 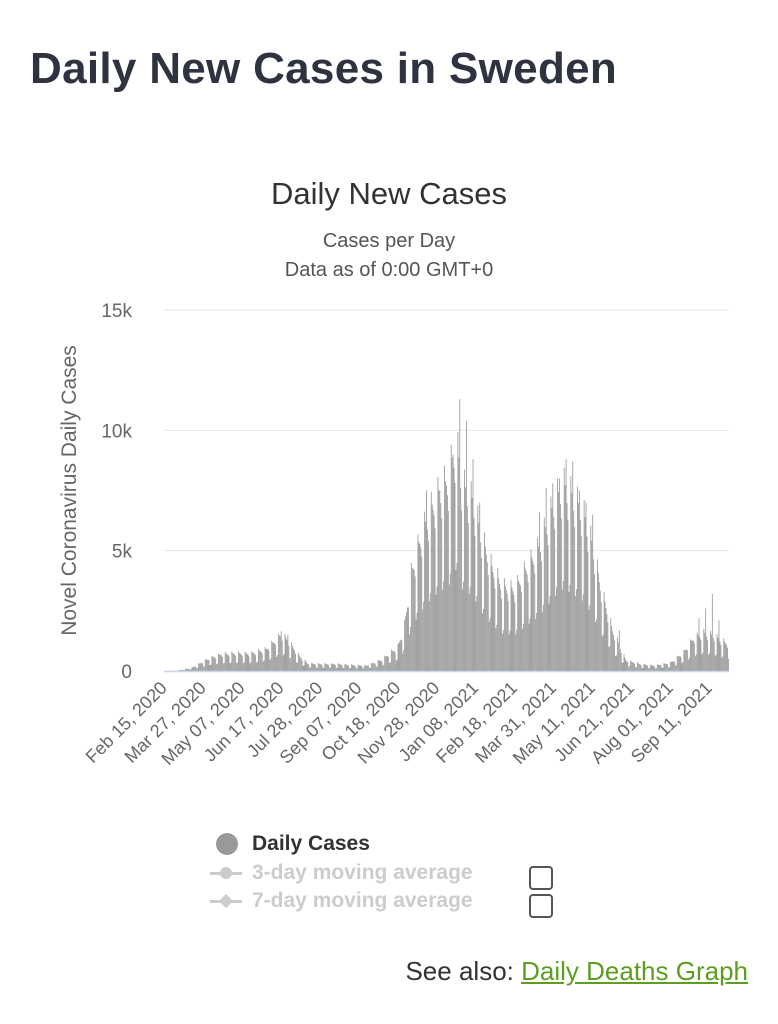 What do you see at coordinates (634, 971) in the screenshot?
I see `daily-deaths-graph-link: Daily Deaths Graph` at bounding box center [634, 971].